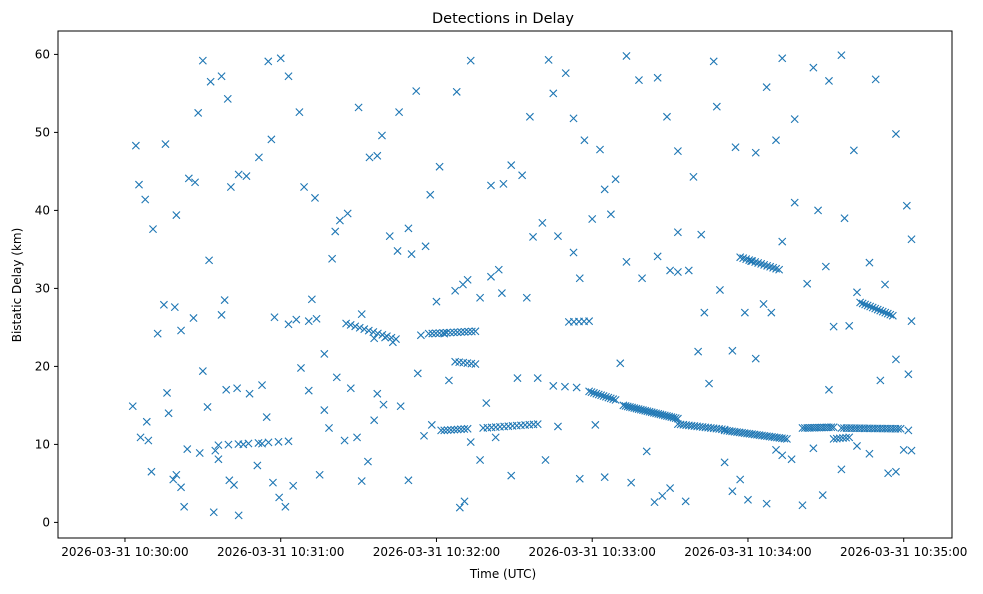 Image resolution: width=983 pixels, height=594 pixels. I want to click on x-tick-label: 2026-03-31 10:30:00, so click(124, 552).